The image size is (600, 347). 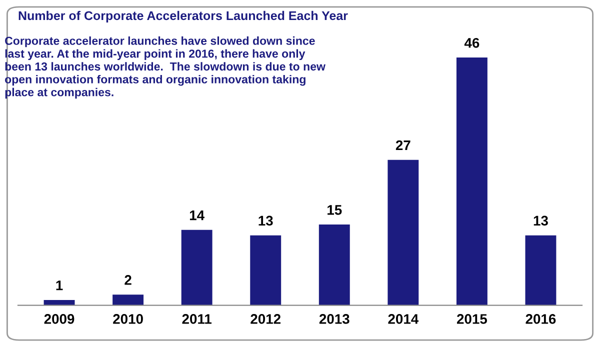 I want to click on data-label: 2, so click(x=128, y=280).